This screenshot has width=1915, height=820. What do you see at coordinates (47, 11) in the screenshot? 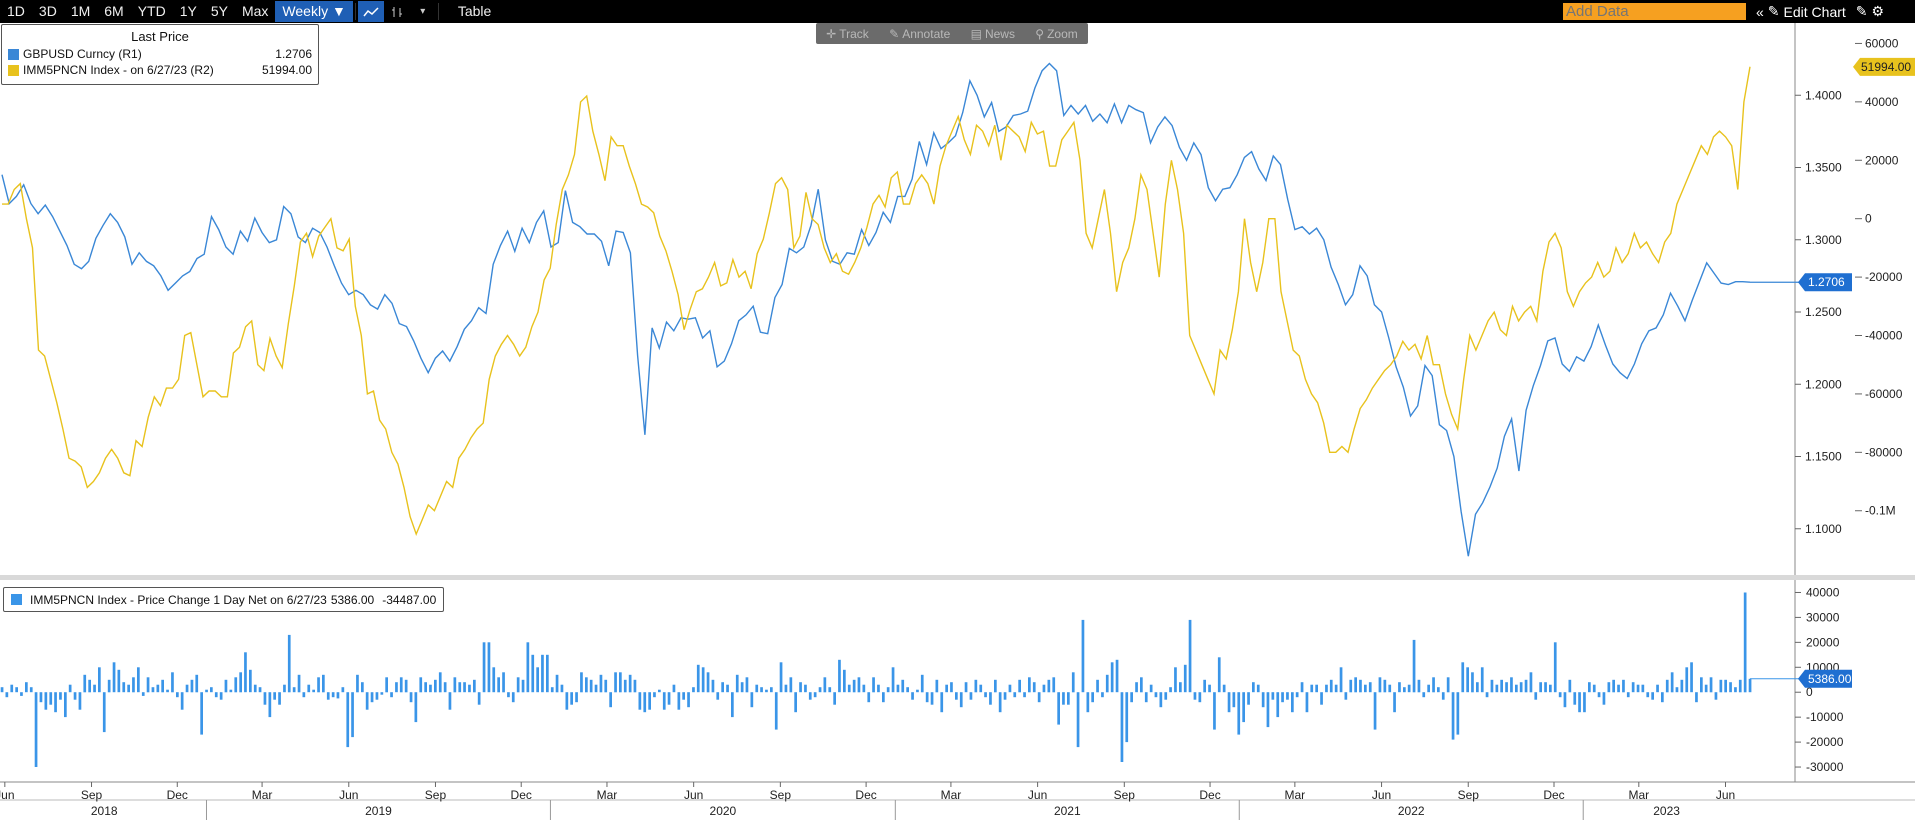
I see `range-button-3d: 3D` at bounding box center [47, 11].